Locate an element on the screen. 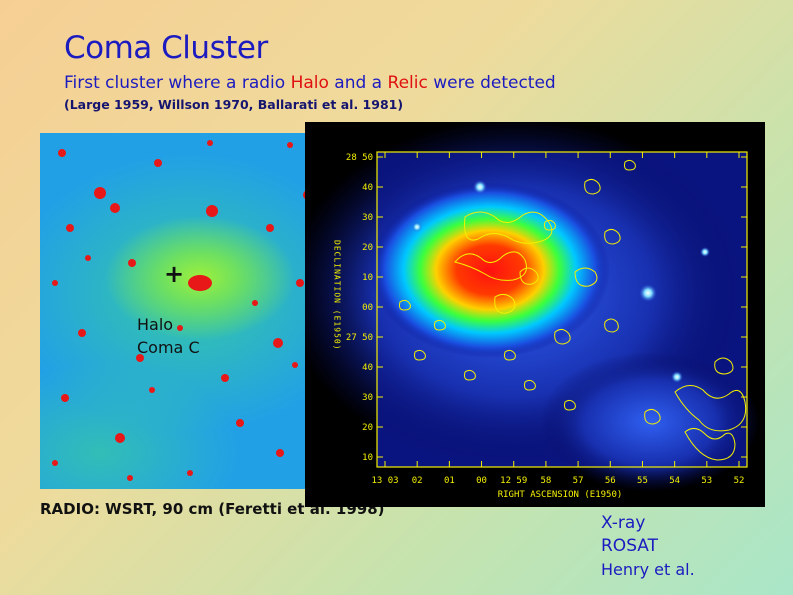 The height and width of the screenshot is (595, 793). subtitle-text-3: were detected is located at coordinates (491, 83).